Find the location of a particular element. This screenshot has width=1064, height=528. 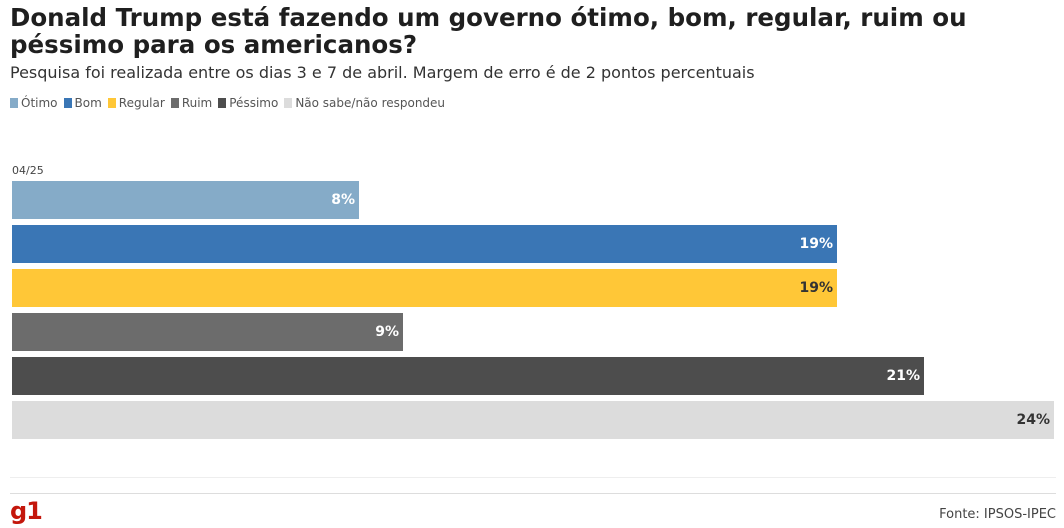

divider is located at coordinates (533, 477).